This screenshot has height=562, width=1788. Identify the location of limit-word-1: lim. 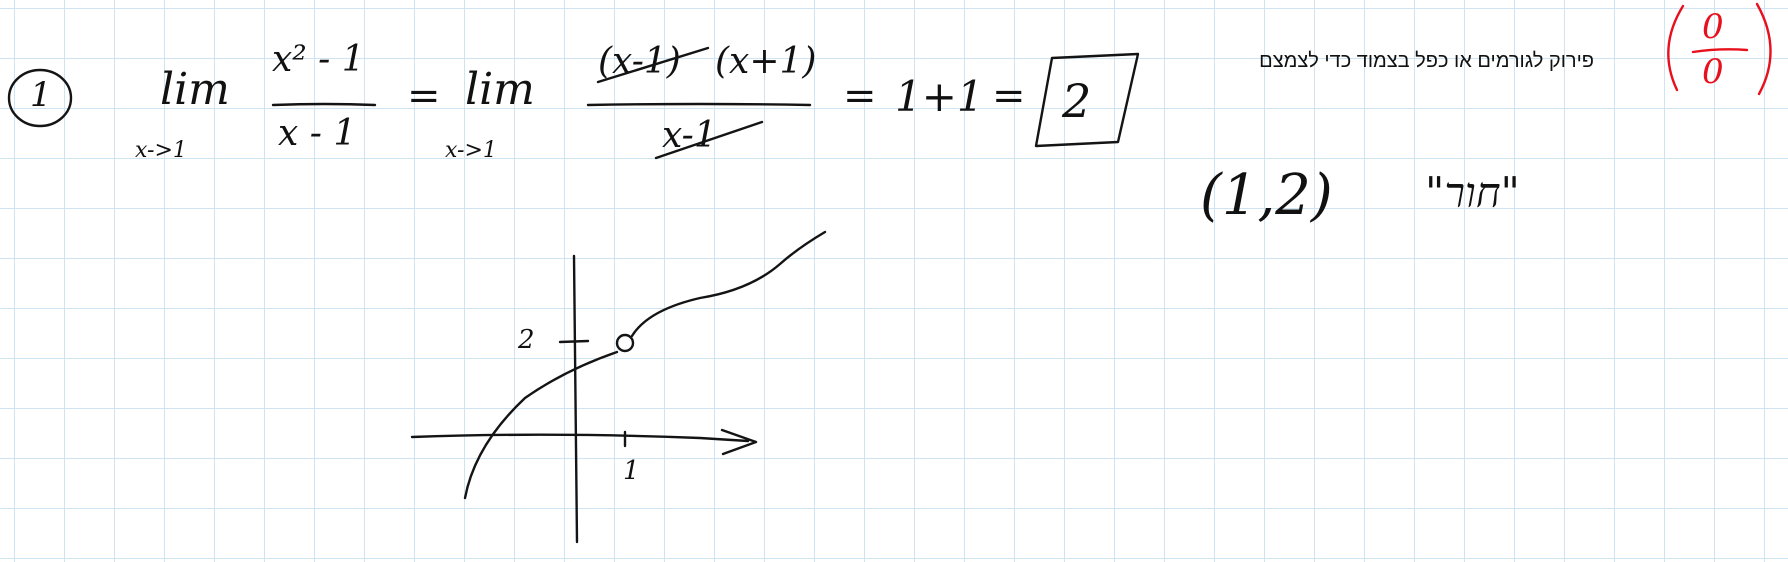
(195, 89).